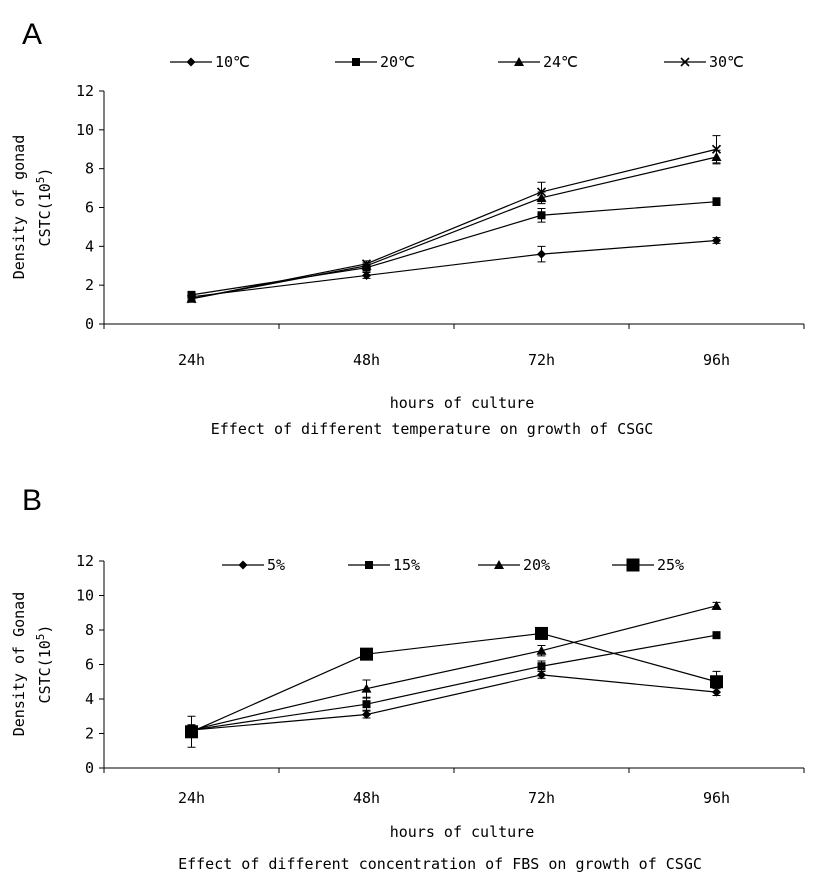 The height and width of the screenshot is (873, 823). What do you see at coordinates (648, 565) in the screenshot?
I see `legend-item: 25%` at bounding box center [648, 565].